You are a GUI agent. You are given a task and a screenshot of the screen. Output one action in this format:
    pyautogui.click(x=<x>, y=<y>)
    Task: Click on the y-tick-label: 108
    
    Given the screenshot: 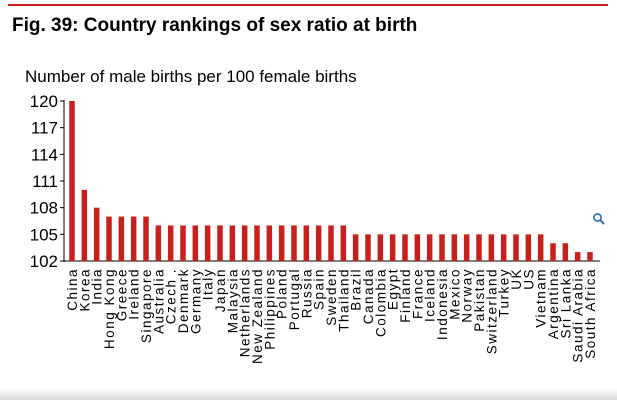 What is the action you would take?
    pyautogui.click(x=44, y=208)
    